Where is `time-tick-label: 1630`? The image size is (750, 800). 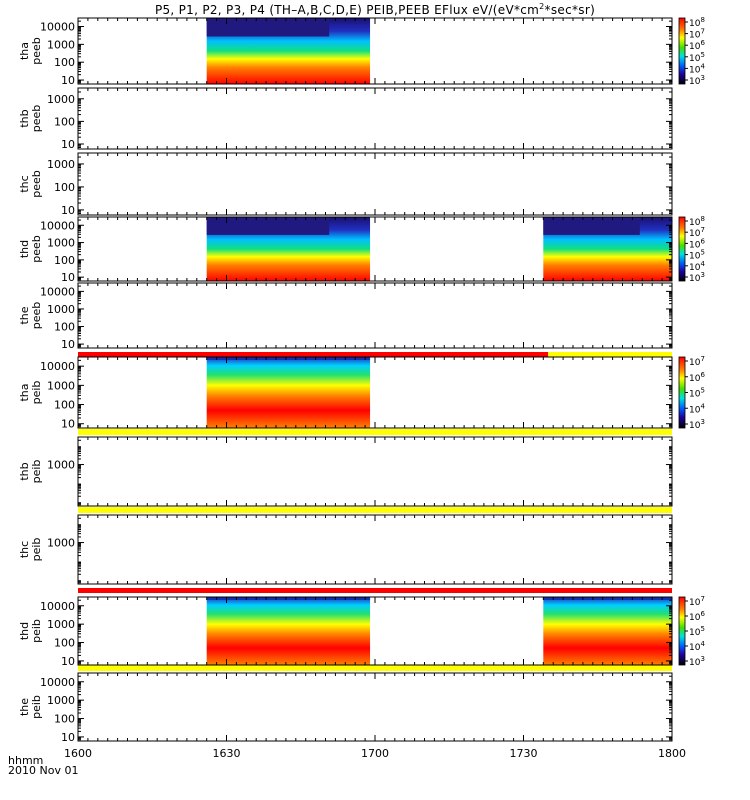 time-tick-label: 1630 is located at coordinates (227, 753).